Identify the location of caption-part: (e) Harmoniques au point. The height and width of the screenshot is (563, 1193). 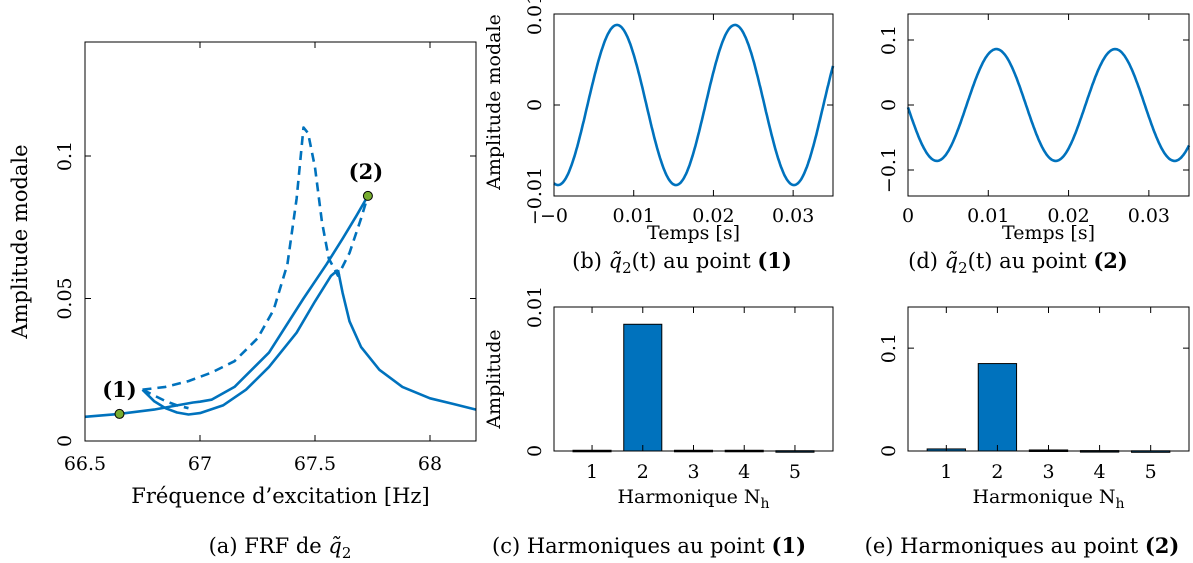
(1005, 546).